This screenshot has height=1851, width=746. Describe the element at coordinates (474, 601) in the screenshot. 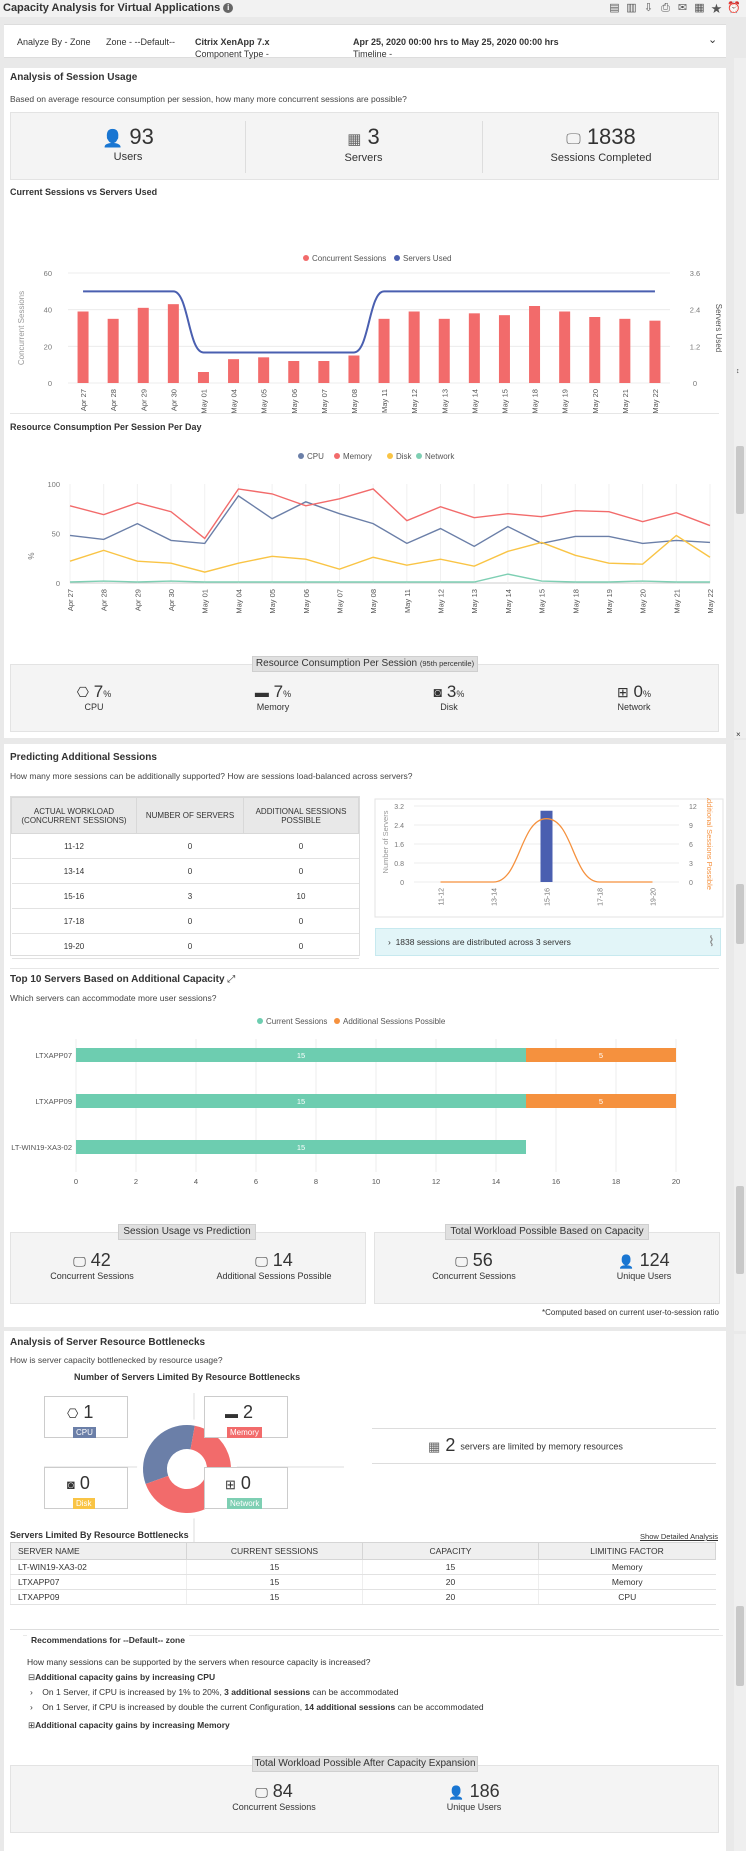

I see `x-tick-label: May 13` at that location.